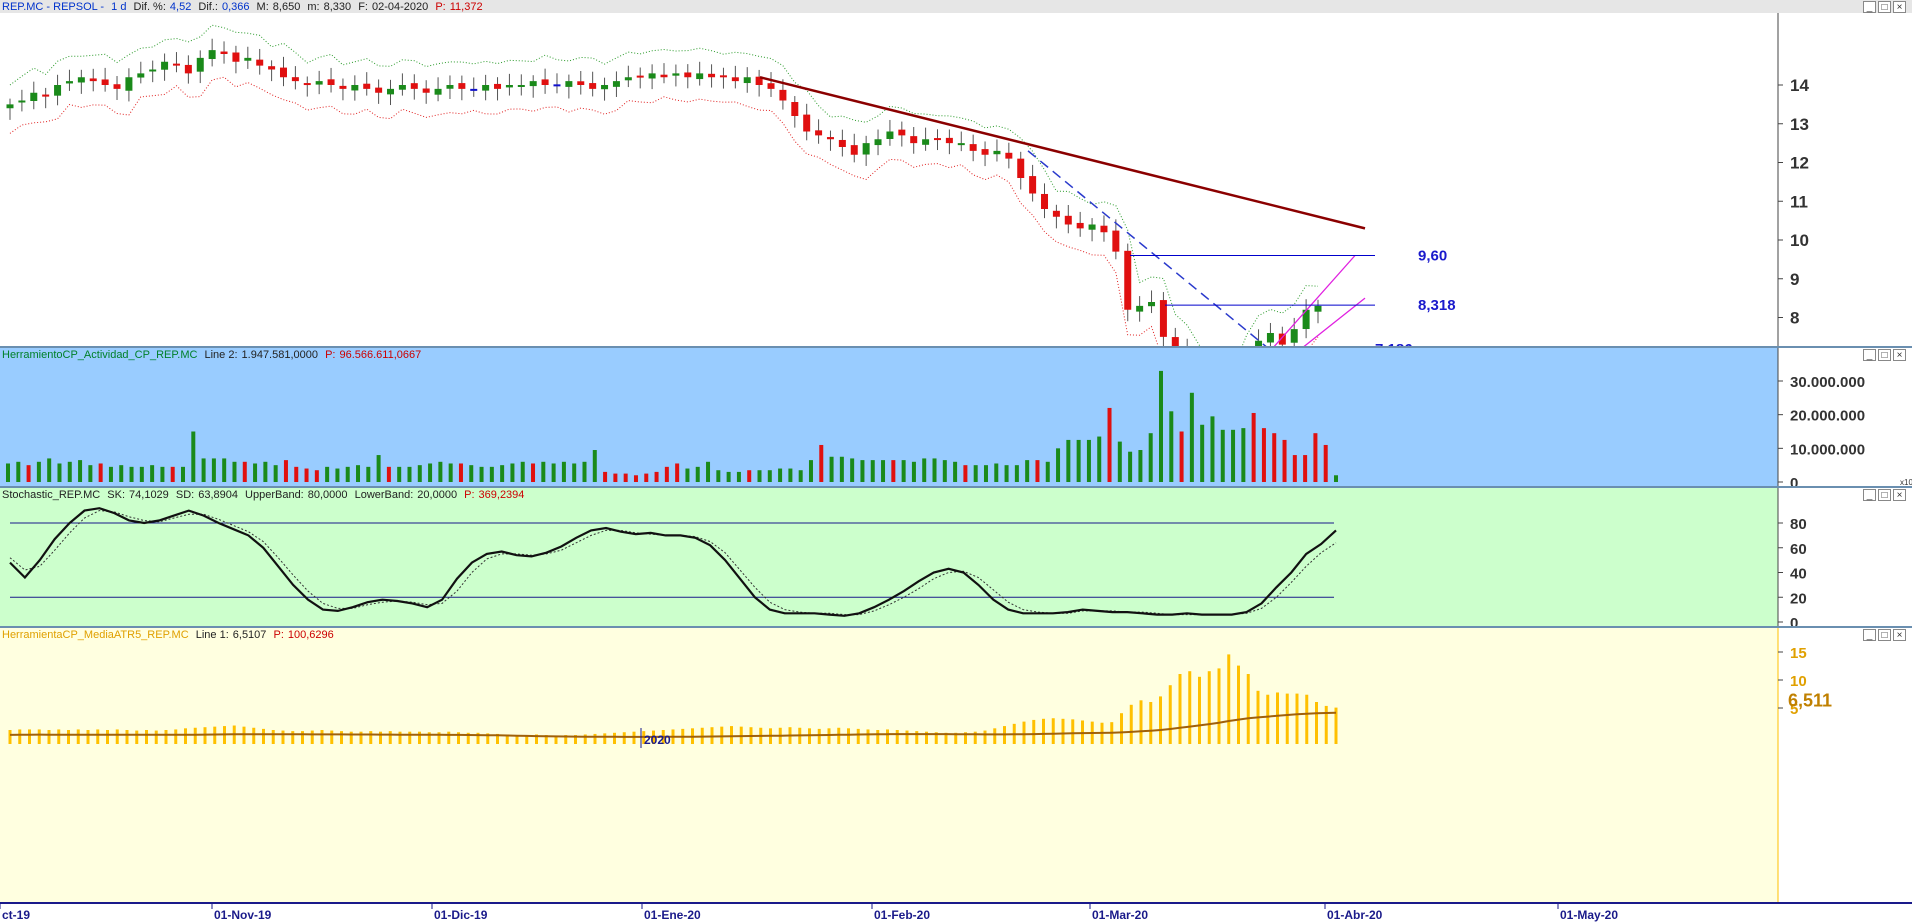 The width and height of the screenshot is (1912, 924). What do you see at coordinates (243, 915) in the screenshot?
I see `x-tick-label: 01-Nov-19` at bounding box center [243, 915].